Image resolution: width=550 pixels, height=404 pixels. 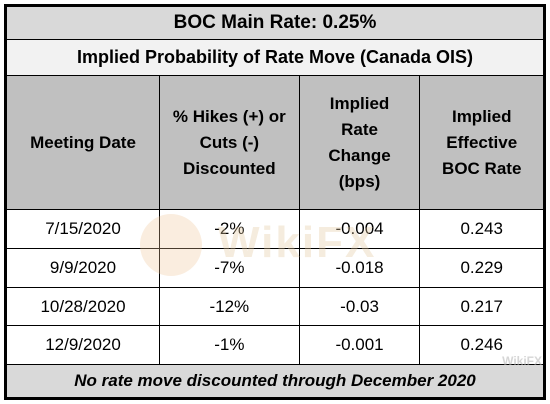 I want to click on cell-meeting-date: 12/9/2020, so click(x=83, y=345).